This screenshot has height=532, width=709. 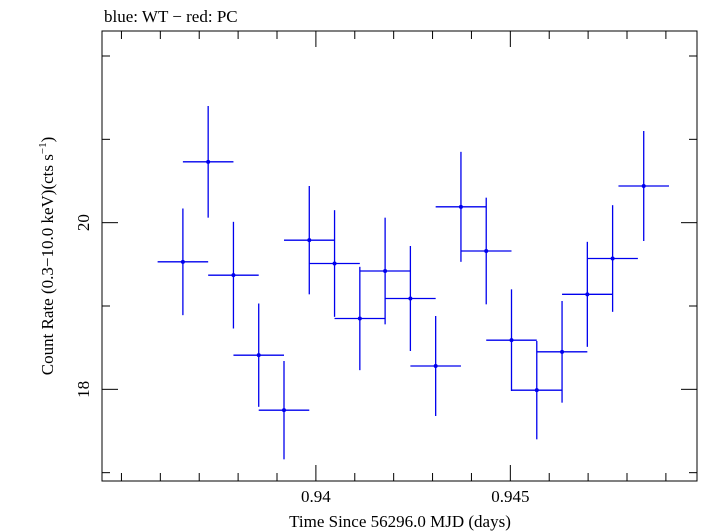 I want to click on x-axis-tick-labels: 0.94 0.945, so click(x=415, y=496).